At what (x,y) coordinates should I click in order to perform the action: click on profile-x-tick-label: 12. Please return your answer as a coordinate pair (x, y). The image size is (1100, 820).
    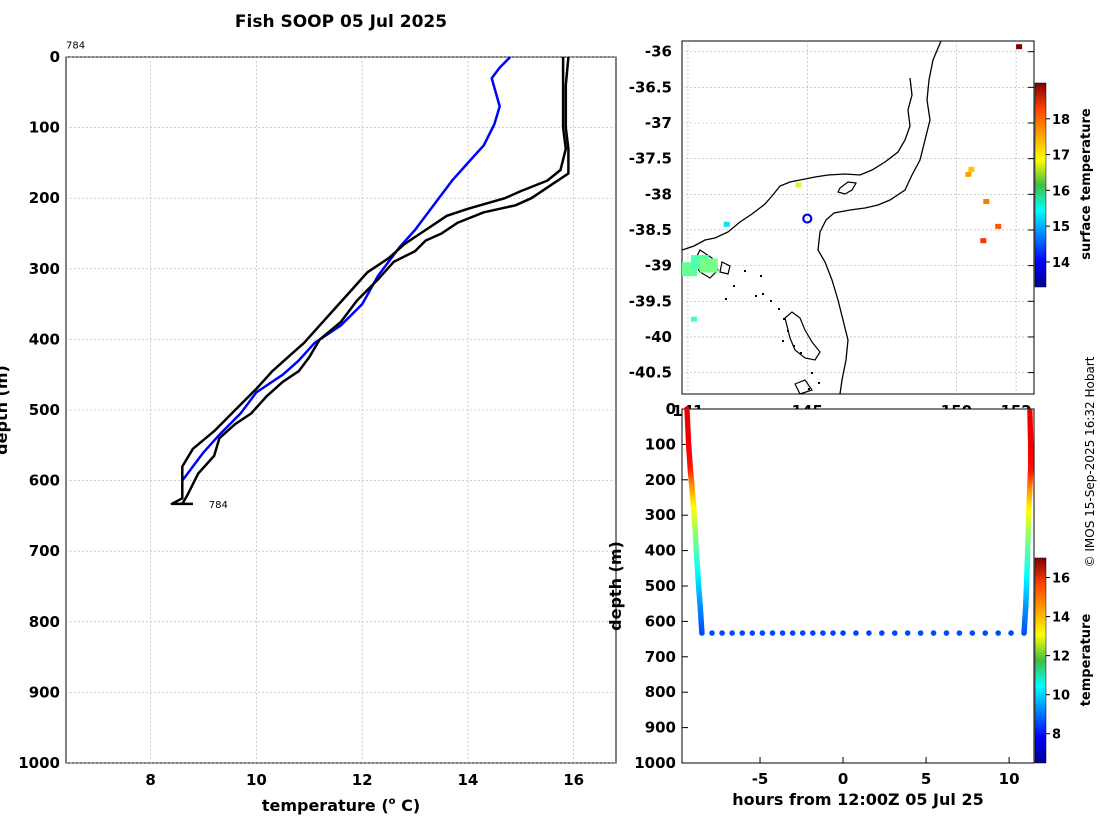
    Looking at the image, I should click on (362, 780).